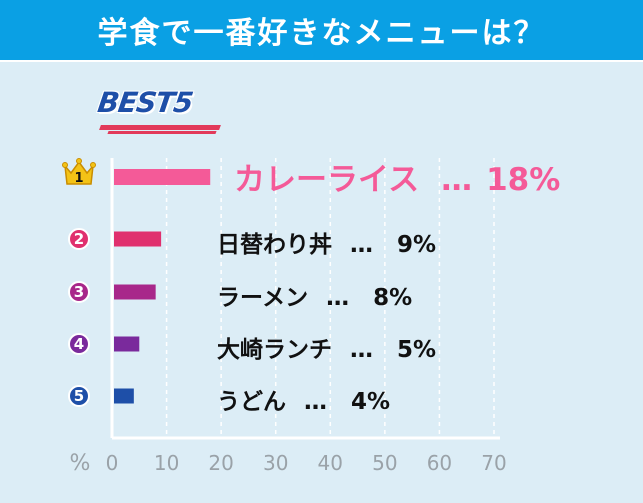 This screenshot has width=643, height=503. I want to click on bar-label-5: うどん … 4%, so click(303, 399).